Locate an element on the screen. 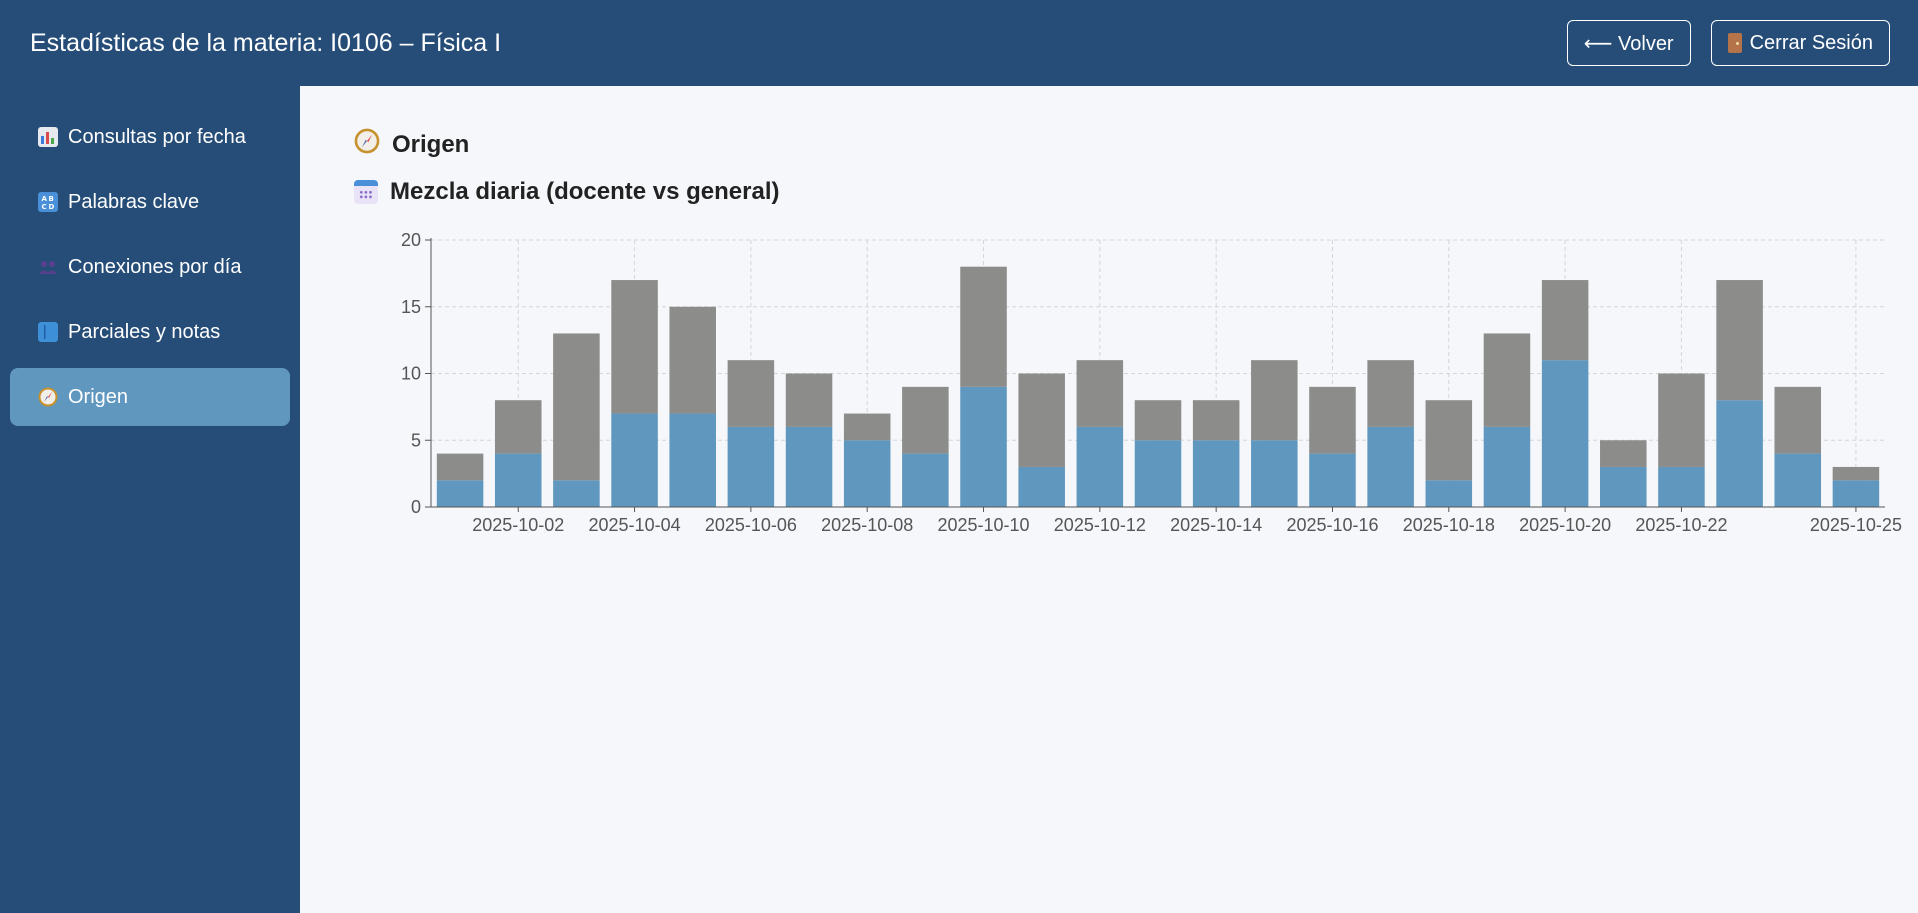  svg-text: C is located at coordinates (44, 206).